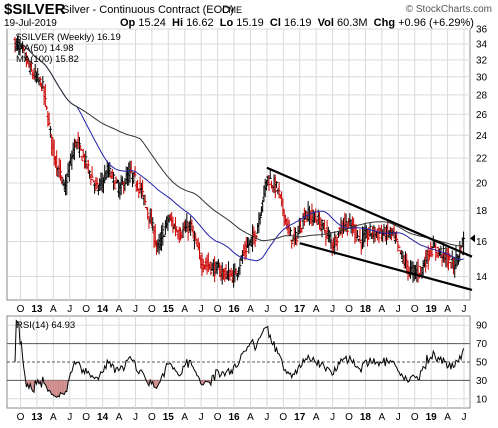  I want to click on price-ytick-label: 34, so click(482, 44).